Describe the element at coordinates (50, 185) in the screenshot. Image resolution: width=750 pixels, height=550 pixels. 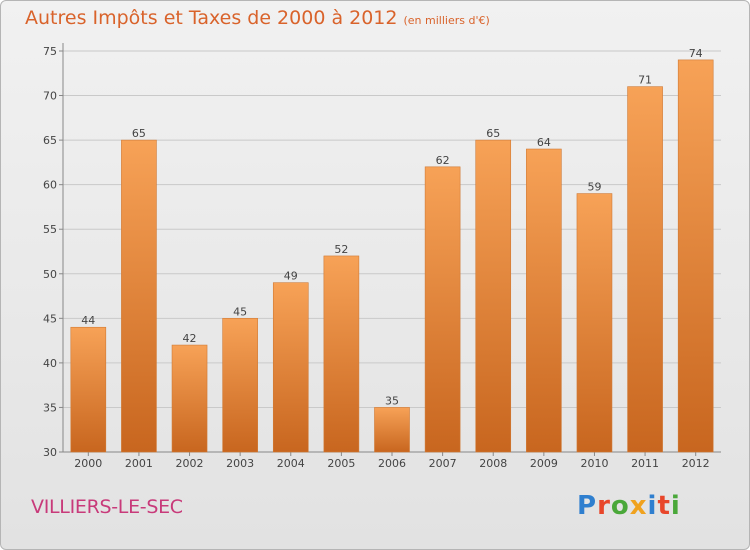
I see `y-tick-label: 60` at that location.